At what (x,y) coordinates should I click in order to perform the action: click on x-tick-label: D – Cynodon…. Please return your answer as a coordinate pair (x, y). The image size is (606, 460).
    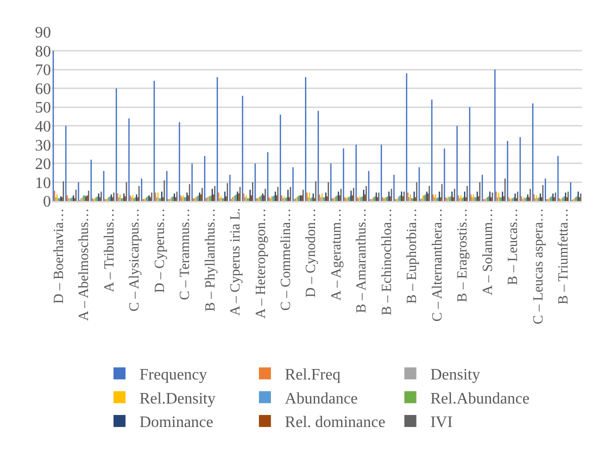
    Looking at the image, I should click on (312, 253).